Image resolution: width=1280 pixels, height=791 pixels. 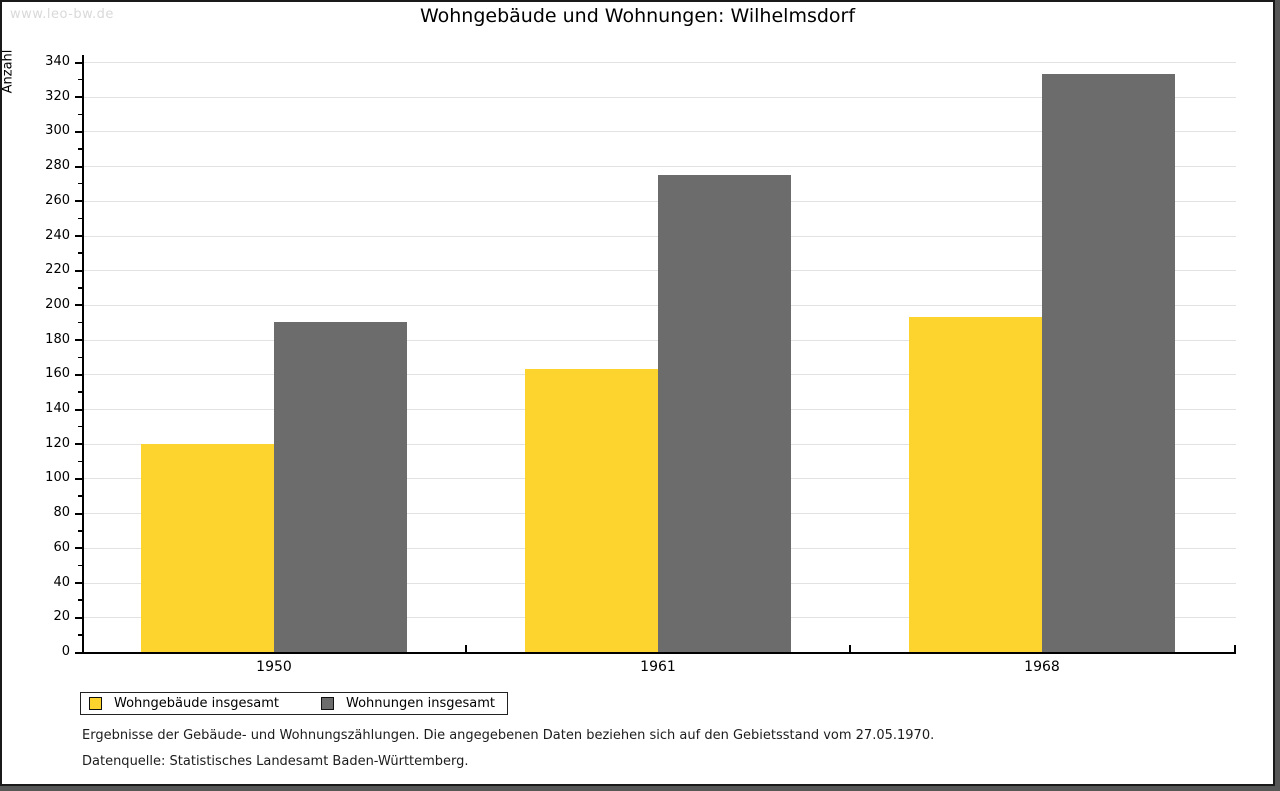 What do you see at coordinates (57, 270) in the screenshot?
I see `y-tick-label: 220` at bounding box center [57, 270].